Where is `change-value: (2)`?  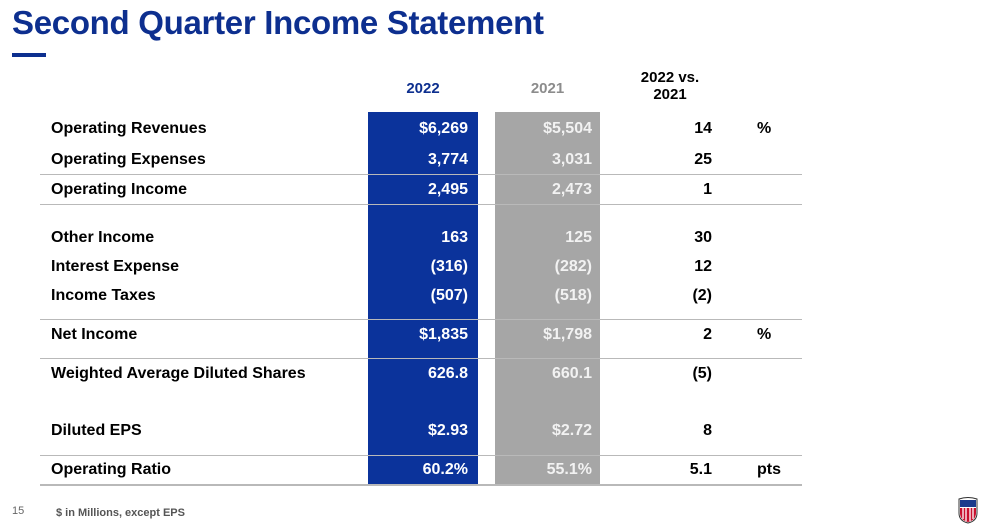
change-value: (2) is located at coordinates (702, 295).